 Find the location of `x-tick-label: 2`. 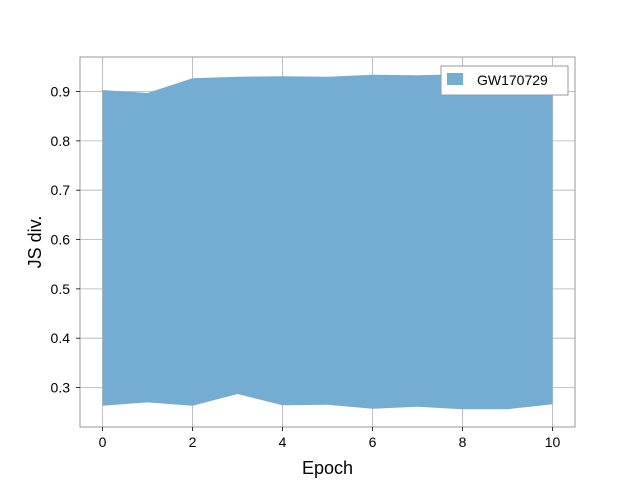

x-tick-label: 2 is located at coordinates (193, 442).